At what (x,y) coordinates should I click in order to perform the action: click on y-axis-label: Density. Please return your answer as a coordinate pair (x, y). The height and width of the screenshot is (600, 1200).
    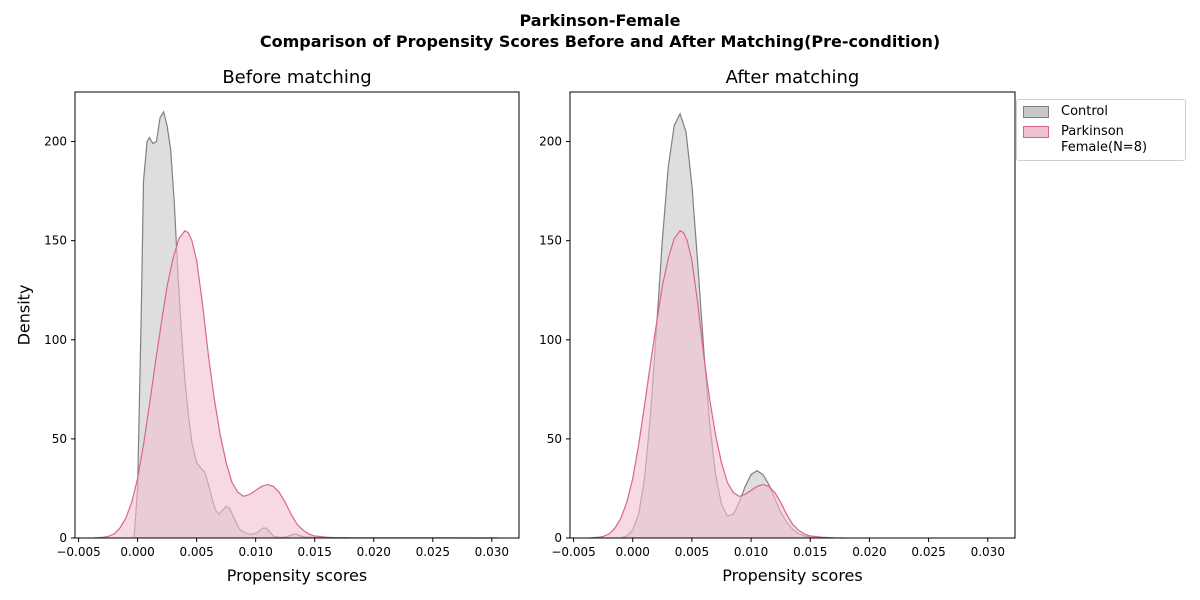
    Looking at the image, I should click on (24, 315).